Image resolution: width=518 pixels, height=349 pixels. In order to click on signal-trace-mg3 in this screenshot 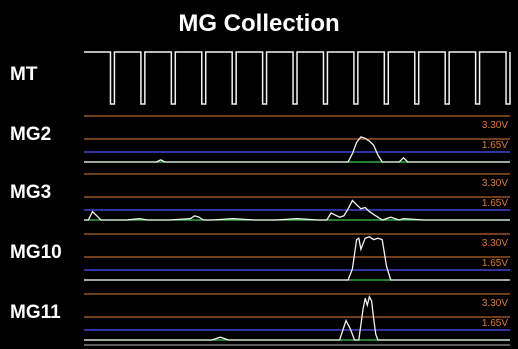, I will do `click(297, 210)`.